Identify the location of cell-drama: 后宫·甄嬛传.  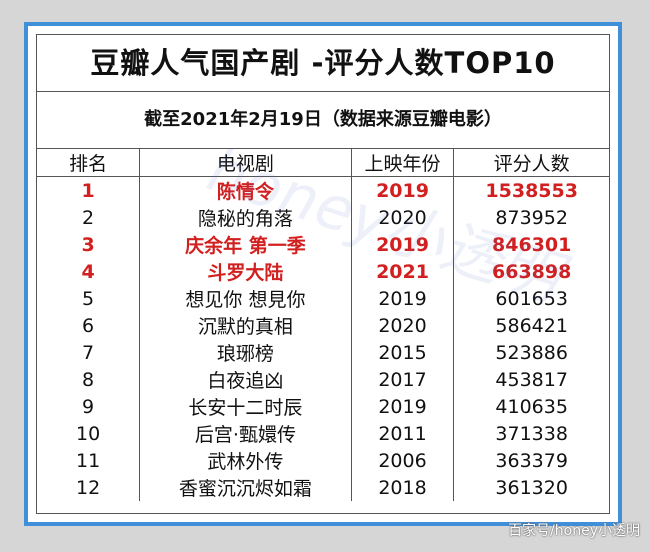
(245, 433).